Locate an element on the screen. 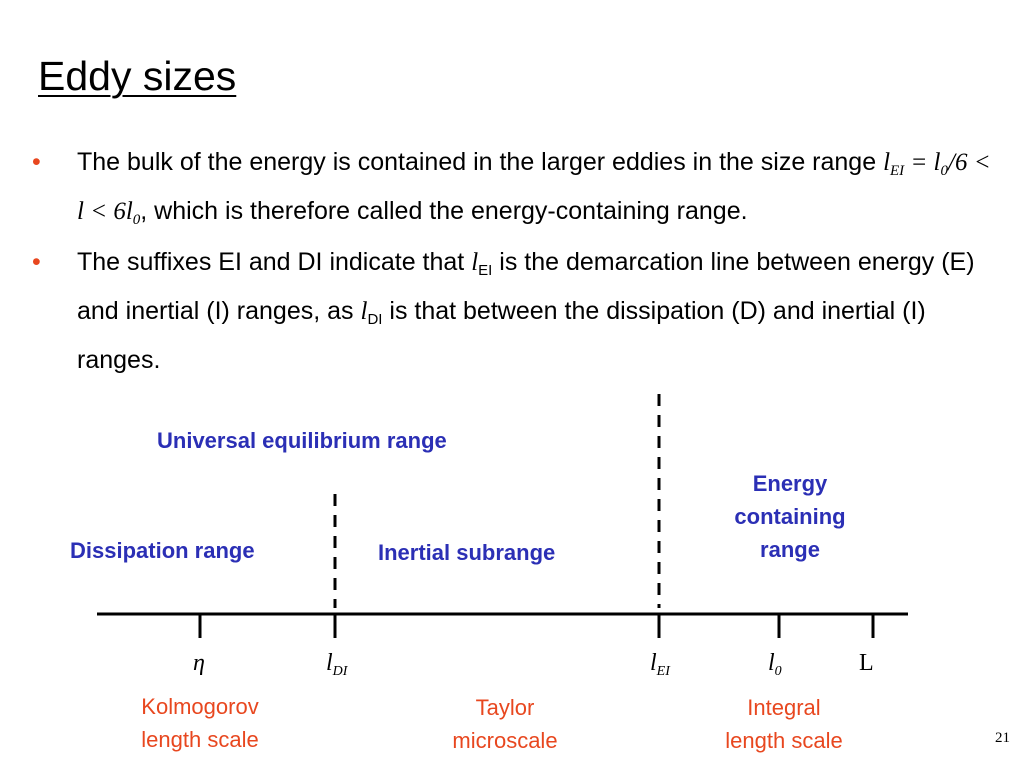  scale-eta-text: η is located at coordinates (199, 663).